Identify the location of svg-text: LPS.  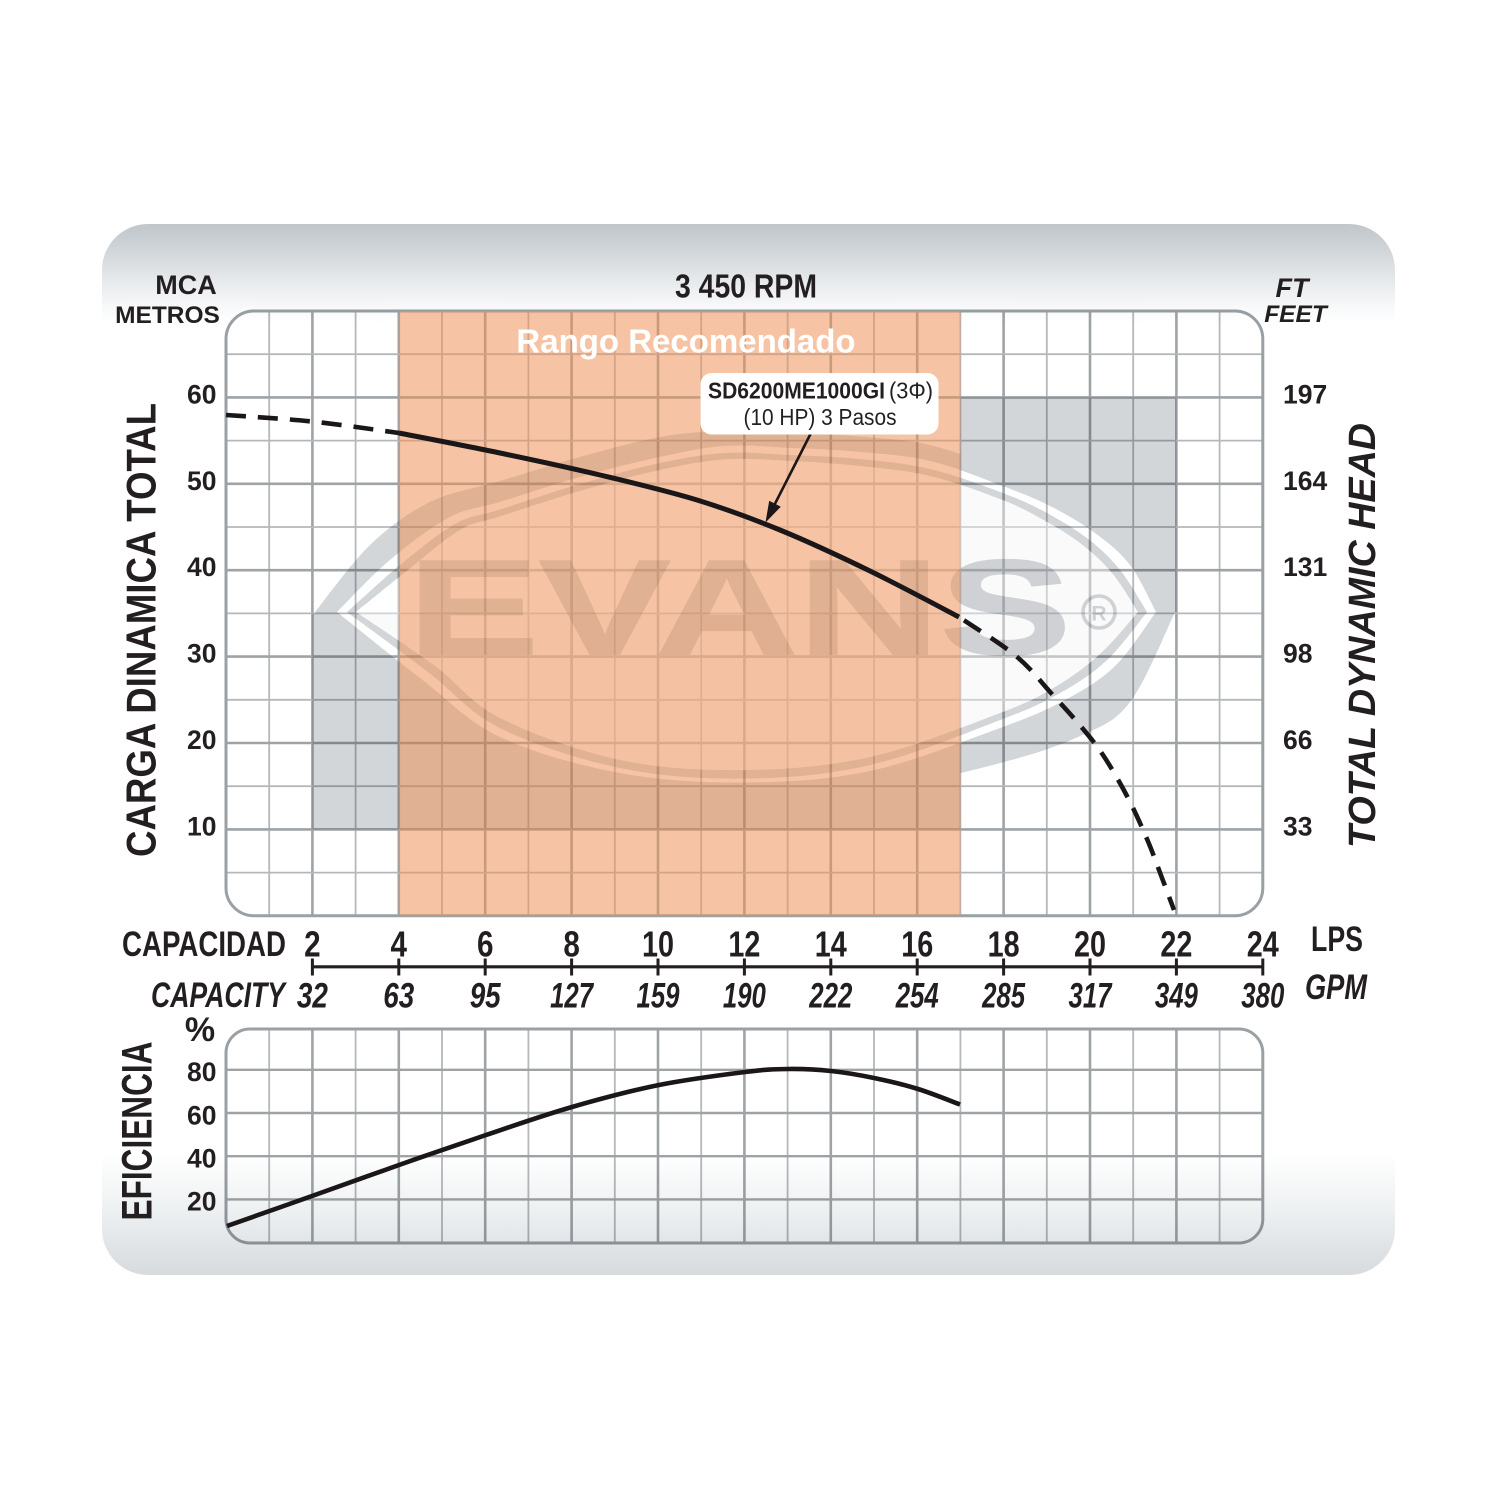
(1337, 939).